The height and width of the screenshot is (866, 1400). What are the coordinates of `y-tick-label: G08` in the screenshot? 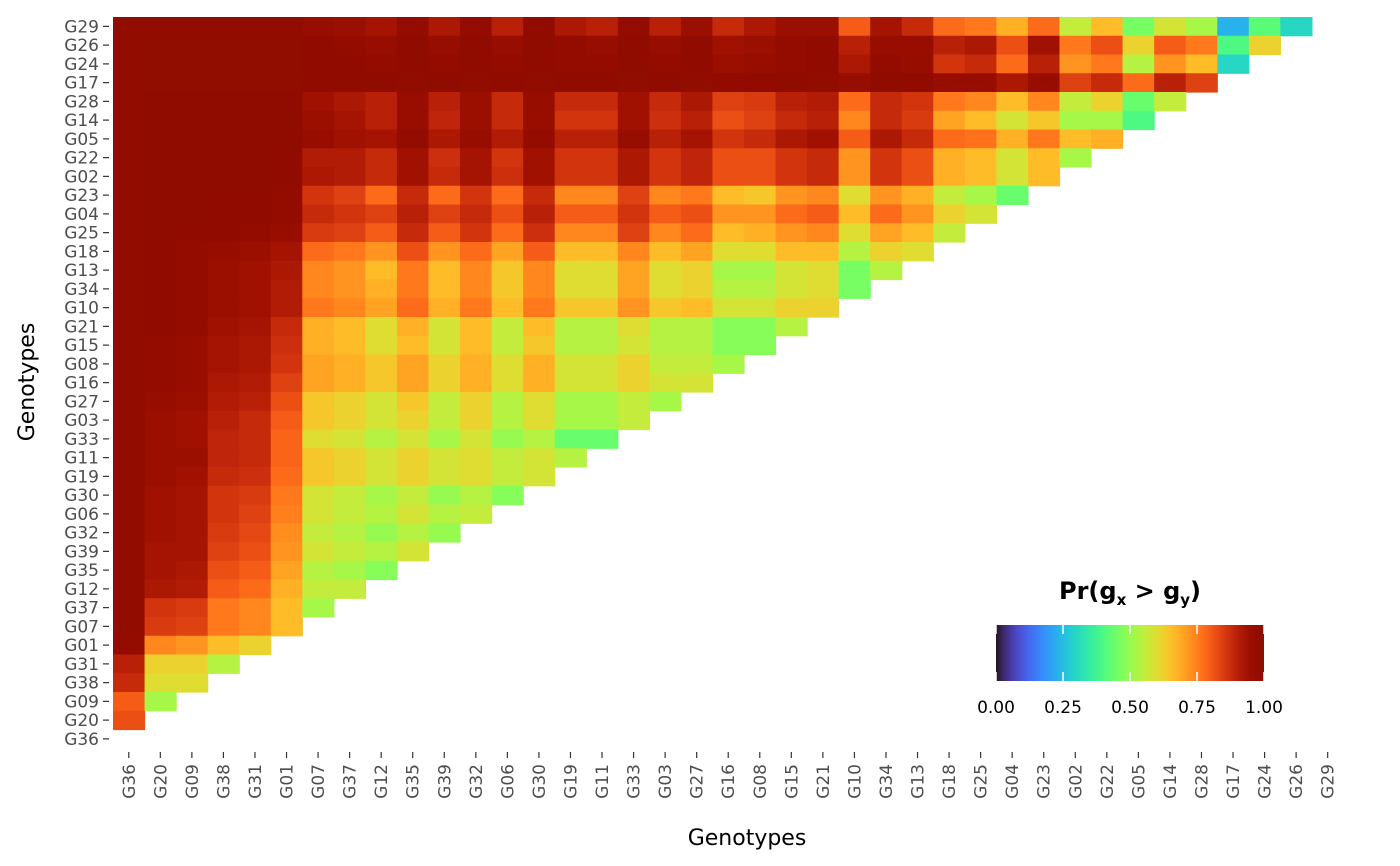 It's located at (81, 365).